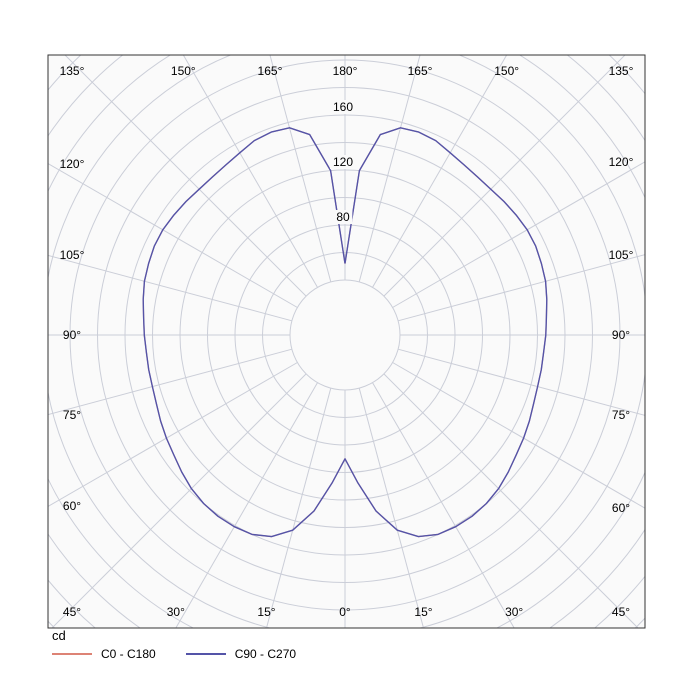  What do you see at coordinates (343, 162) in the screenshot?
I see `radial-tick-label-120: 120` at bounding box center [343, 162].